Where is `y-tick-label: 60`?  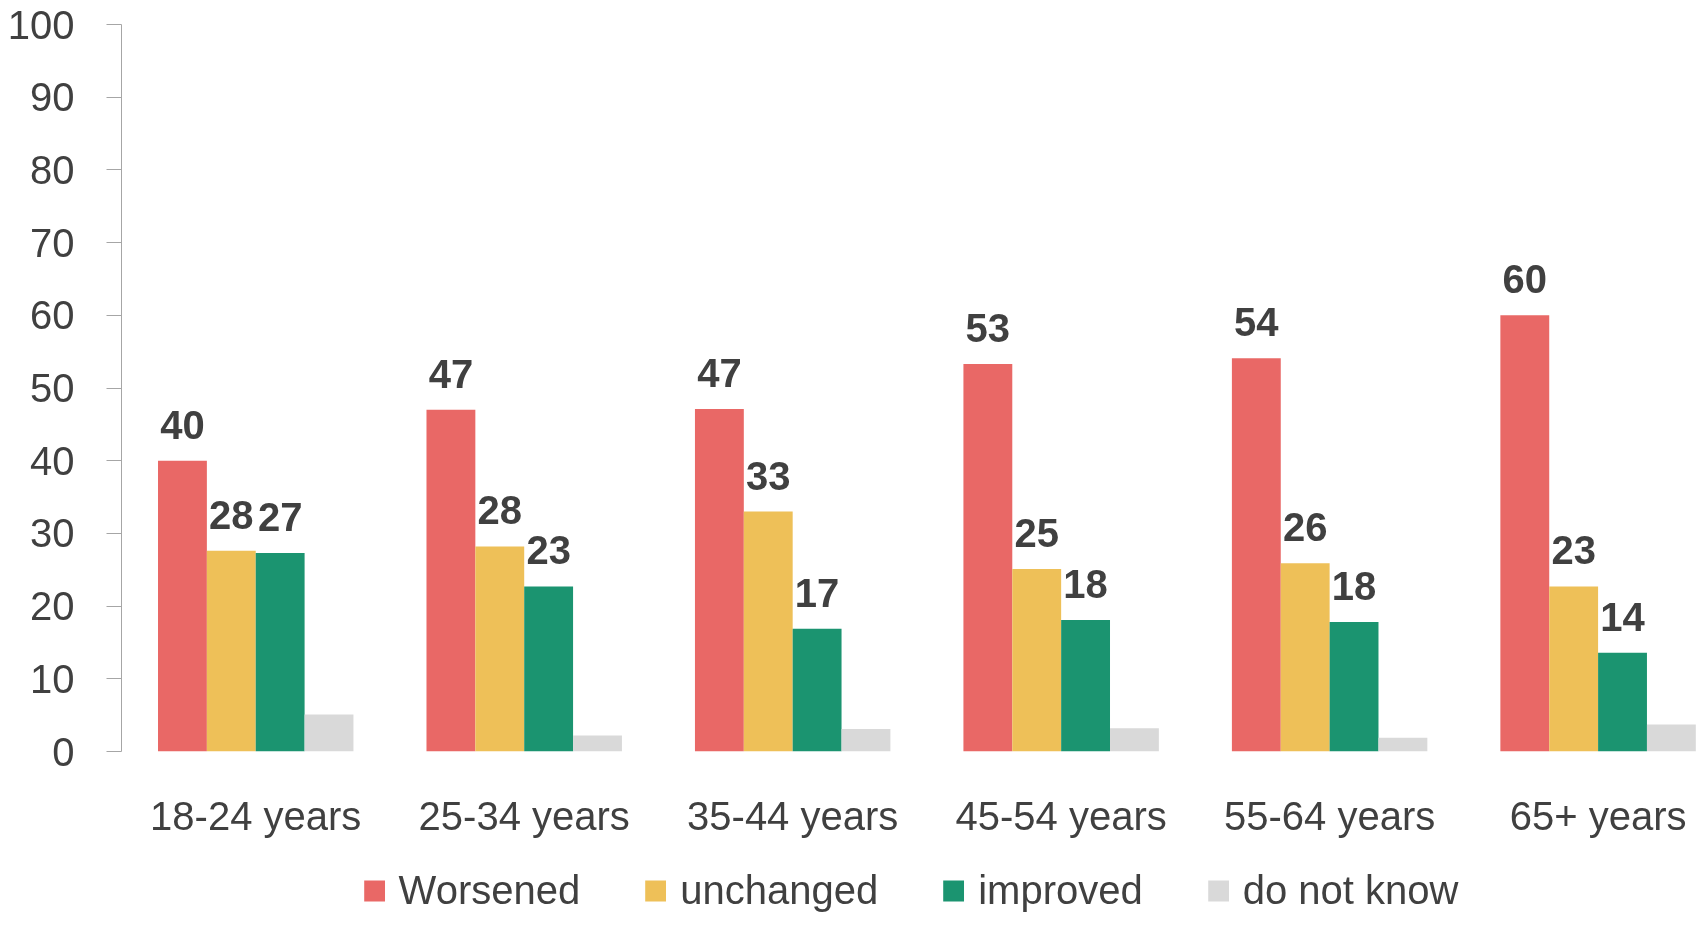 y-tick-label: 60 is located at coordinates (52, 315).